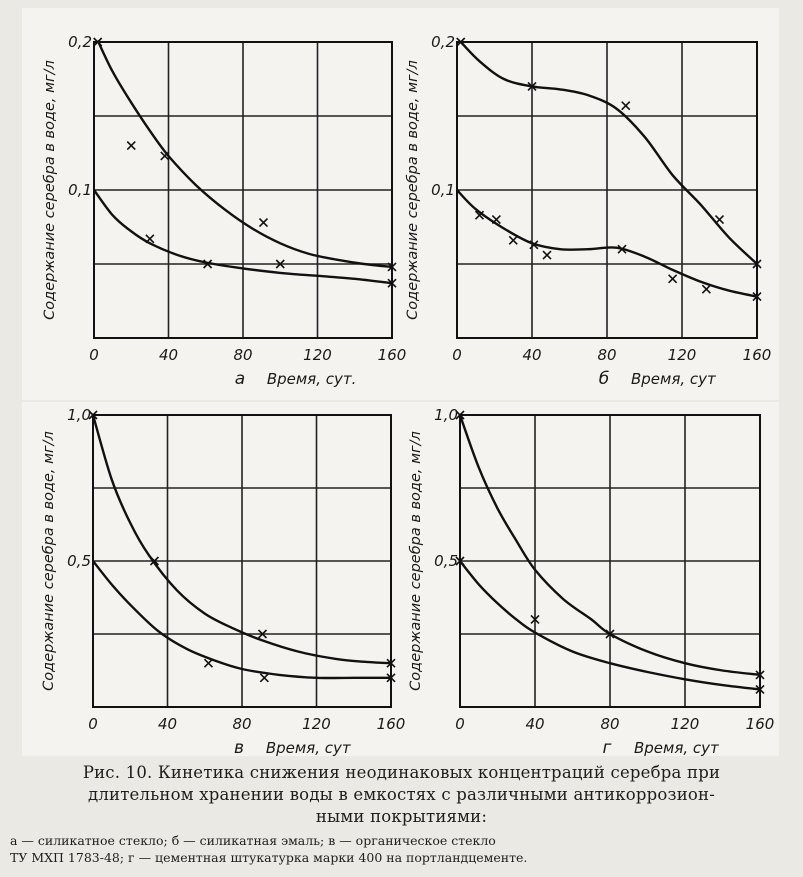  I want to click on panel-letter: г, so click(607, 748).